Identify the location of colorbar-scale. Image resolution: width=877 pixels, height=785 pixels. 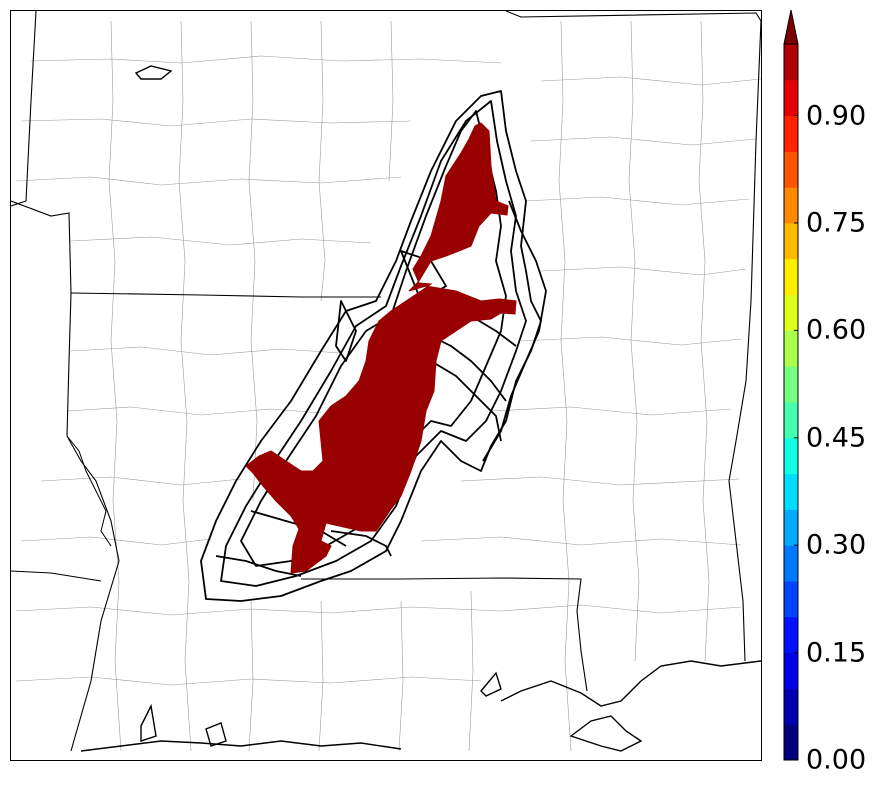
(791, 385).